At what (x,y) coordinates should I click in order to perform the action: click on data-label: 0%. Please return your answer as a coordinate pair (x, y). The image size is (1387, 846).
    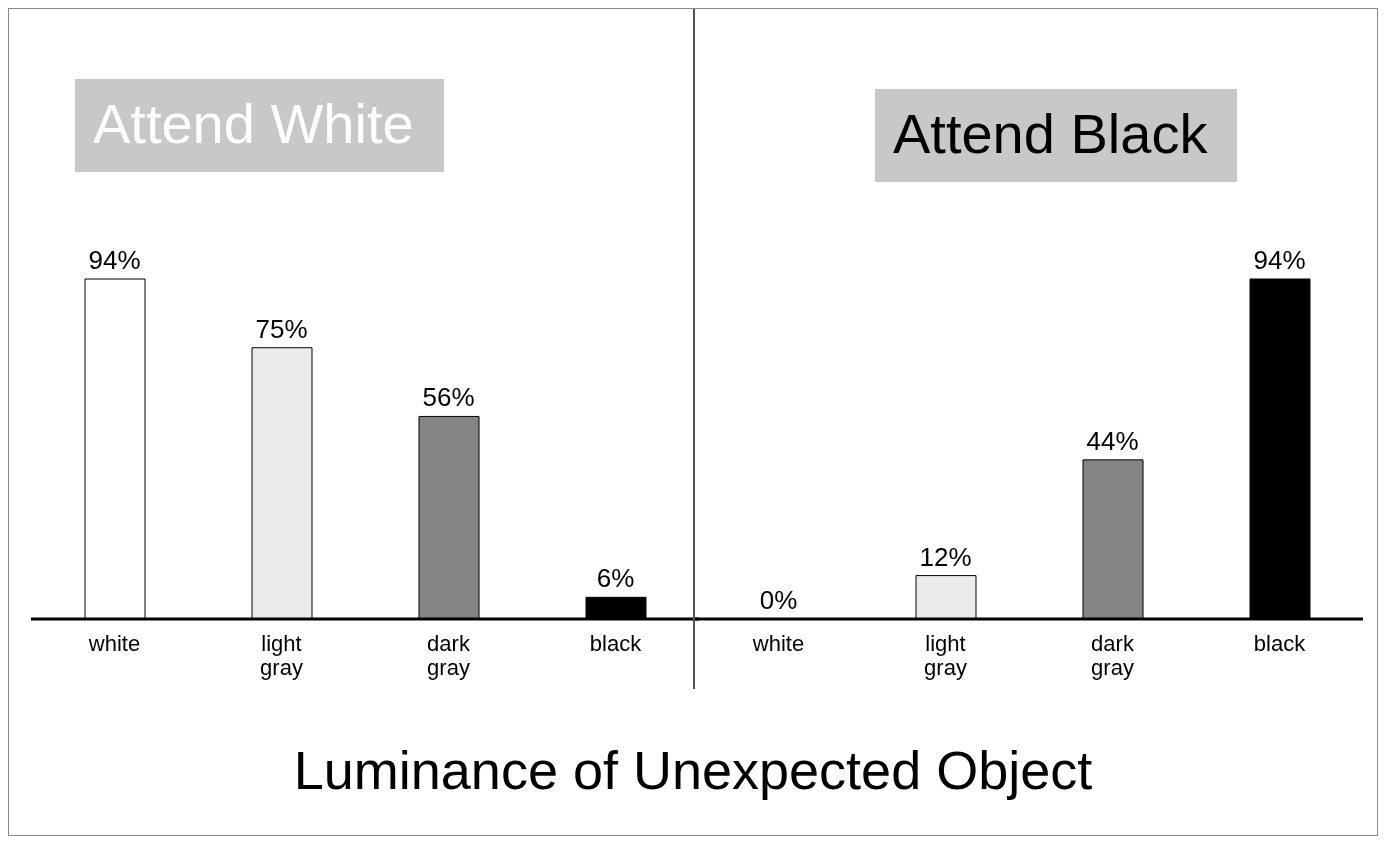
    Looking at the image, I should click on (778, 600).